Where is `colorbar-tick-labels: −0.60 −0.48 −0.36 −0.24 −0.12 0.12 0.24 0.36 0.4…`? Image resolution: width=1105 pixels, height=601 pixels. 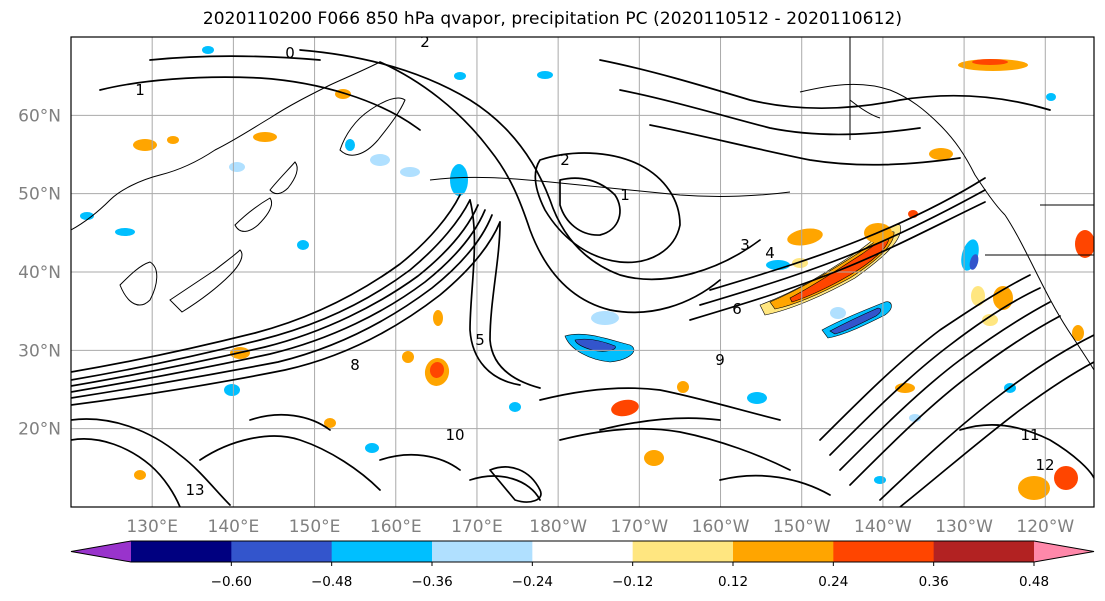 colorbar-tick-labels: −0.60 −0.48 −0.36 −0.24 −0.12 0.12 0.24 0.36 0.4… is located at coordinates (630, 576).